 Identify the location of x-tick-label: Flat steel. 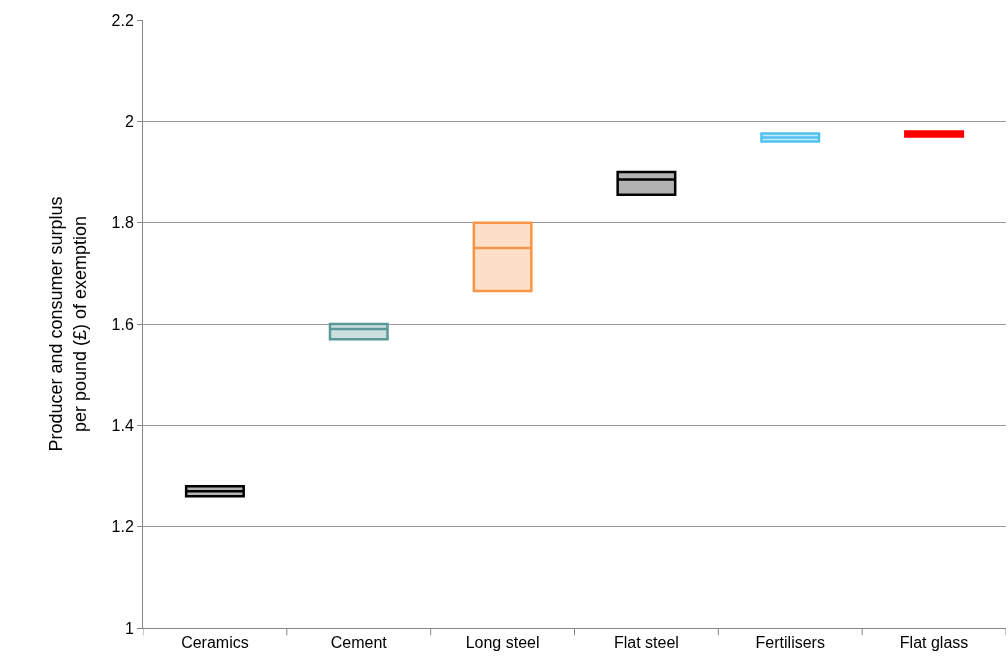
(646, 643).